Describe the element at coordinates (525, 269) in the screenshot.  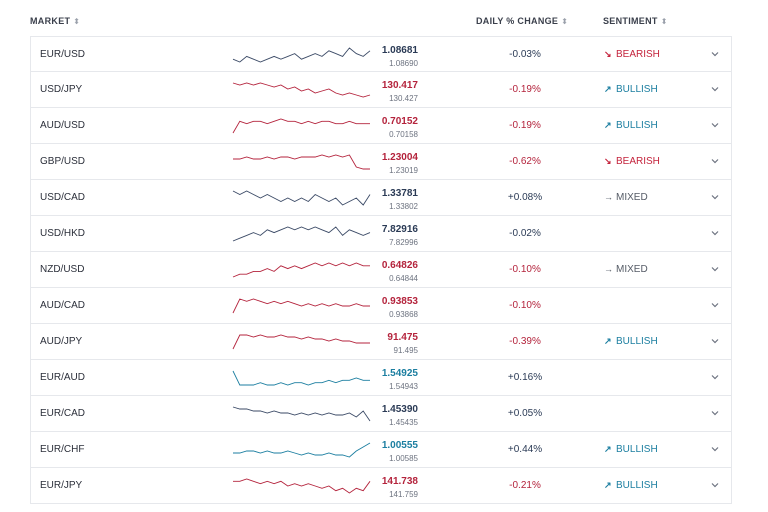
I see `daily-change: -0.10%` at that location.